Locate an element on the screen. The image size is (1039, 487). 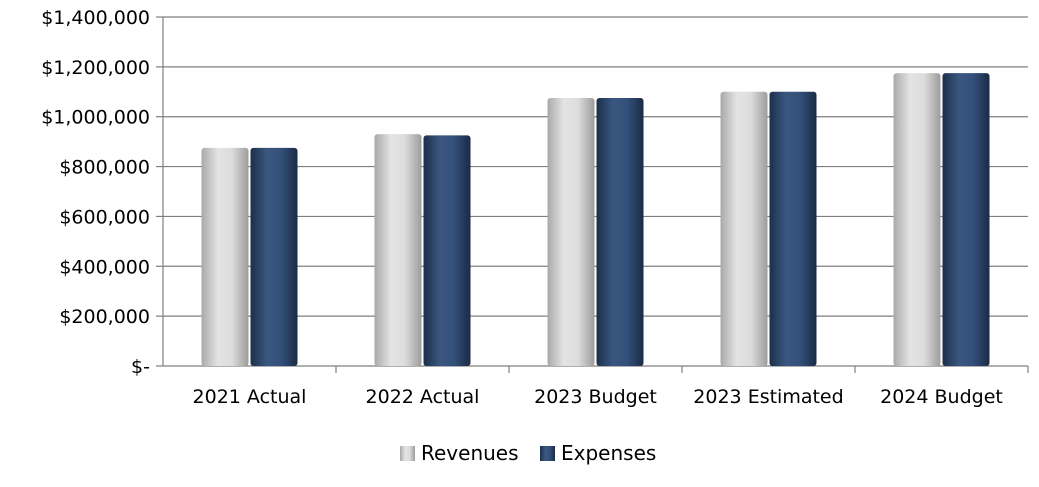
legend-swatch-expenses is located at coordinates (547, 453).